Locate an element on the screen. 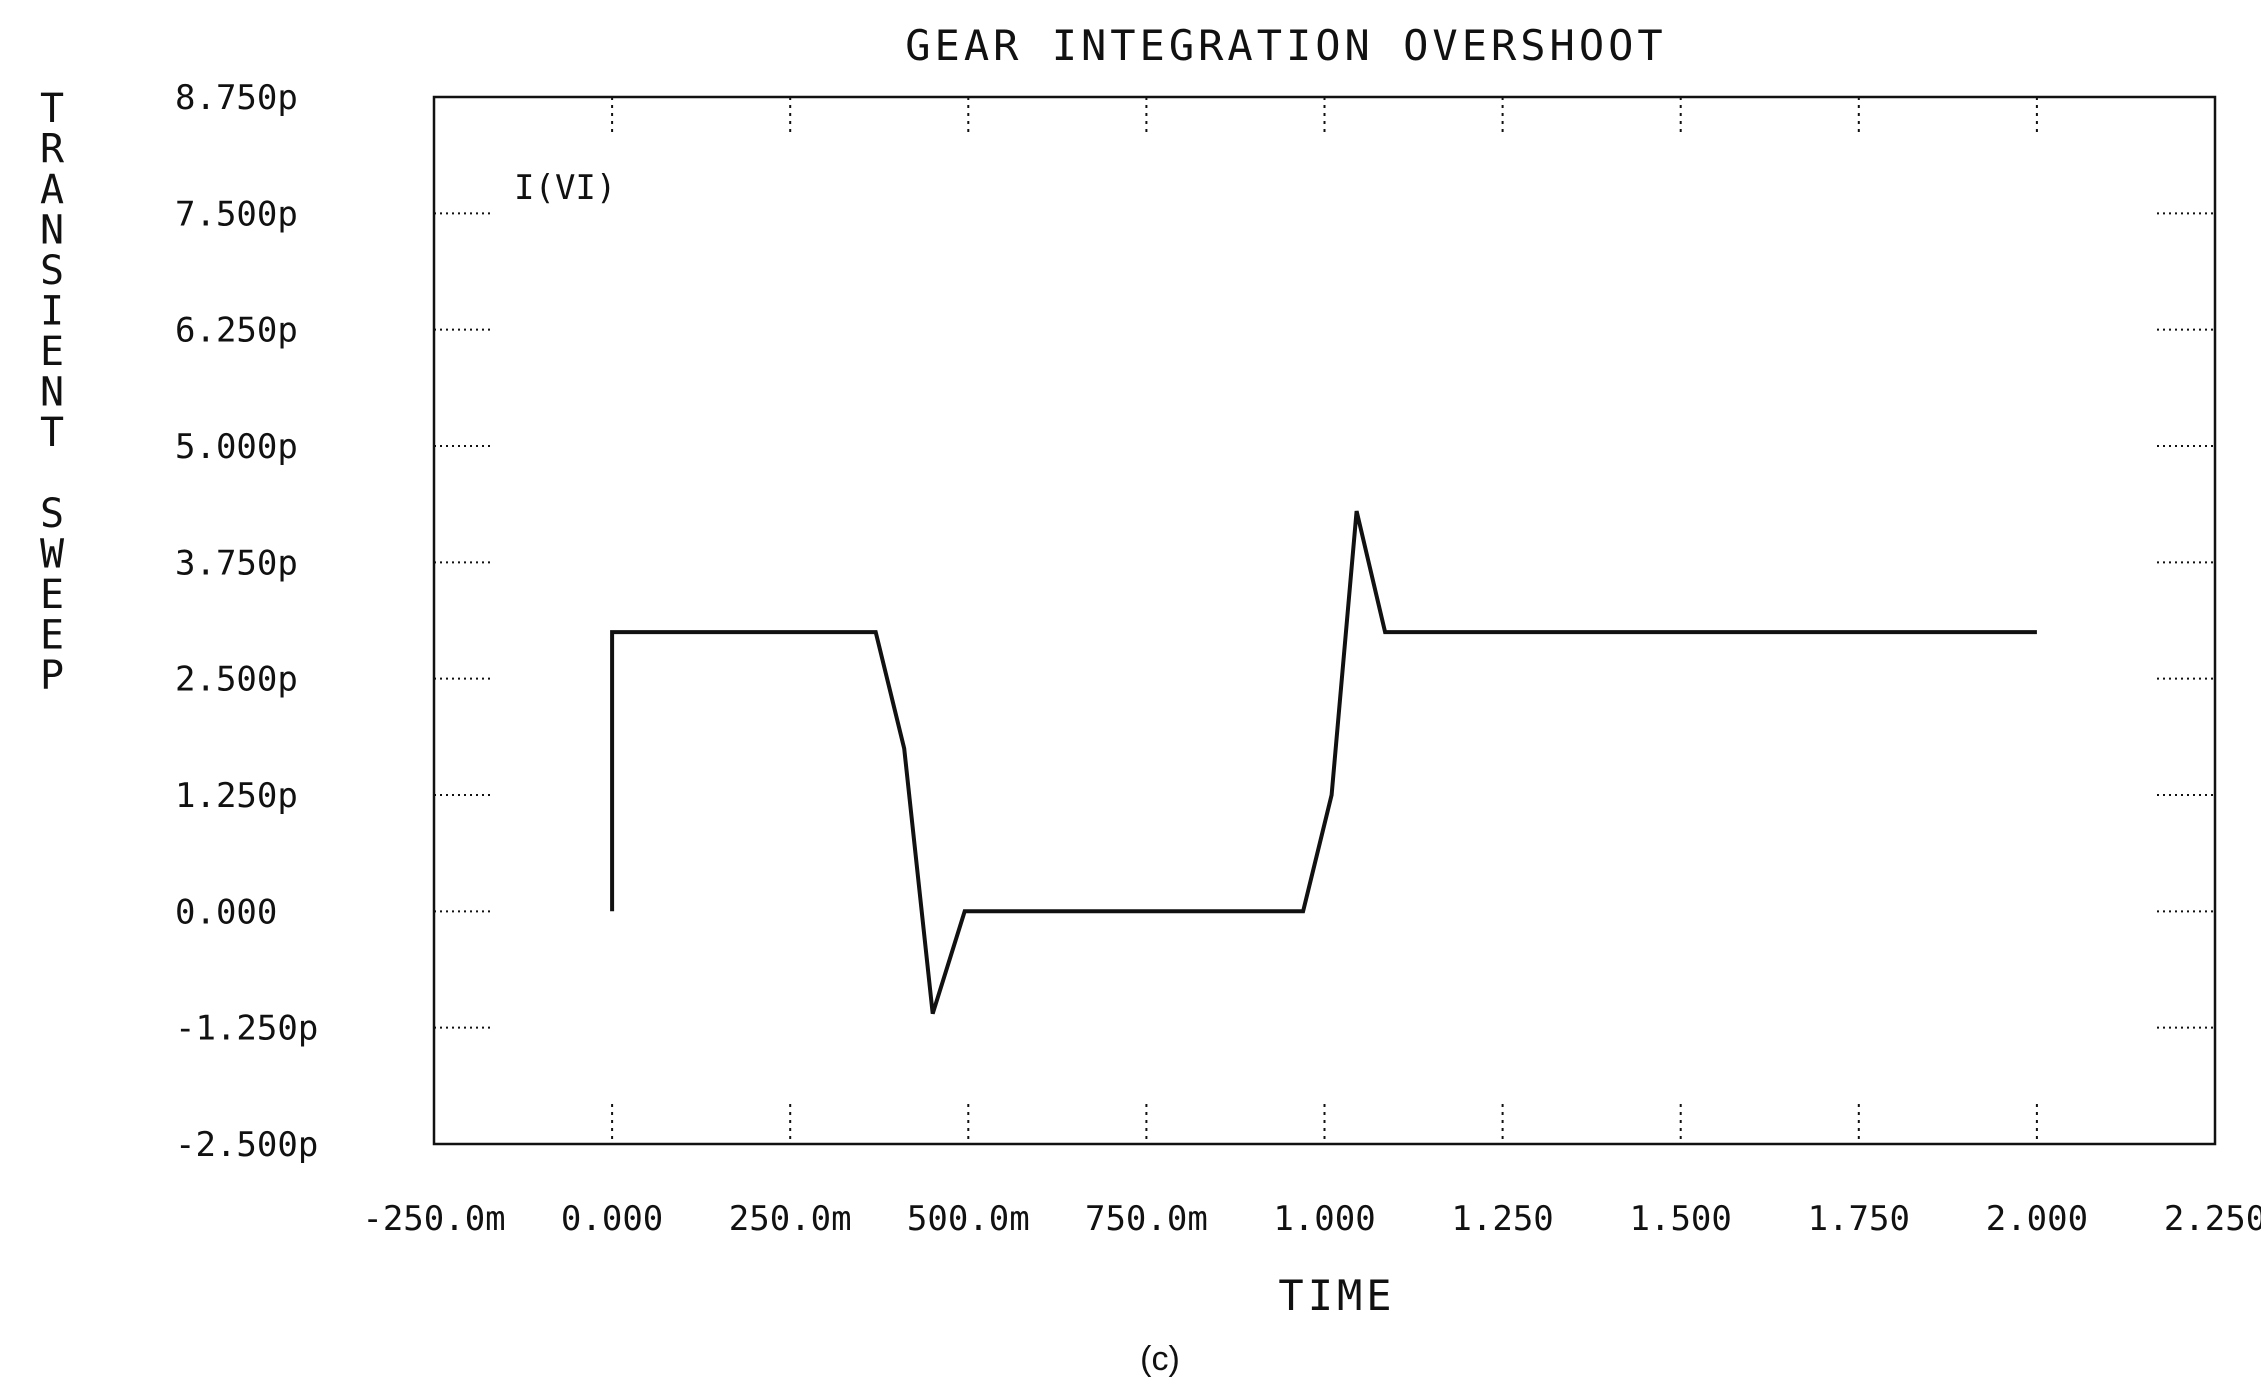  y-tick-label: 2.500p is located at coordinates (236, 680).